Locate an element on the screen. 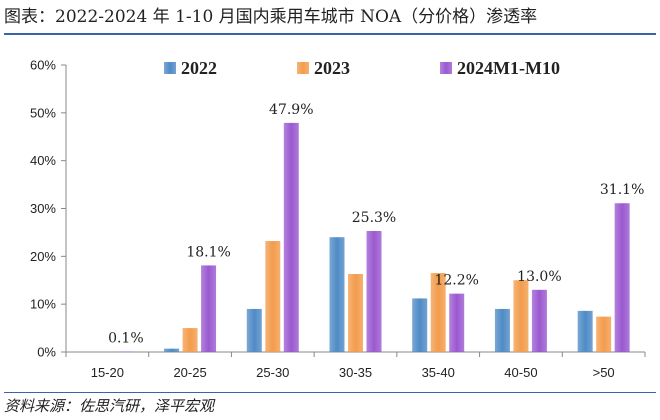 The width and height of the screenshot is (660, 420). chart-title: 图表：2022-2024 年 1-10 月国内乘用车城市 NOA（分价格）渗透率 is located at coordinates (271, 17).